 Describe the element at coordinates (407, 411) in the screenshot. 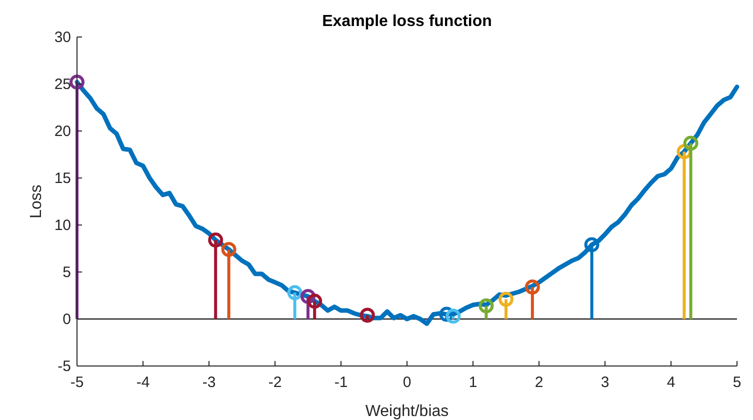

I see `x-axis-title: Weight/bias` at that location.